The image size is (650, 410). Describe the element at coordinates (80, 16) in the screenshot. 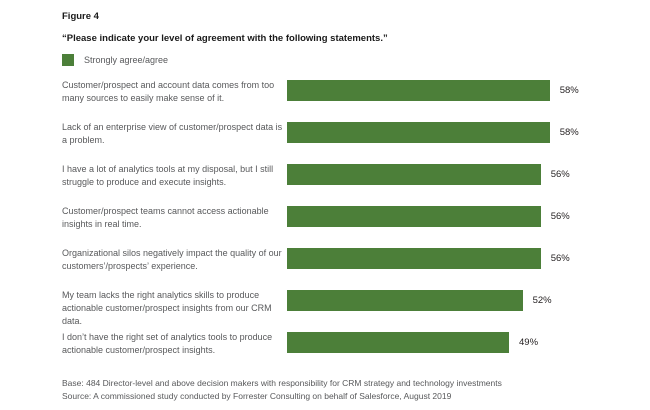

I see `figure-label: Figure 4` at that location.